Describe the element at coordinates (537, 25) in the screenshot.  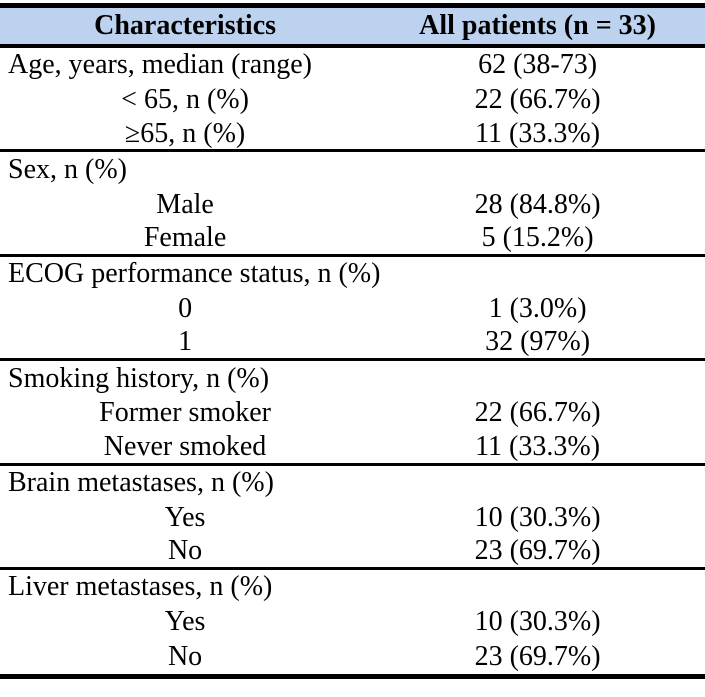
I see `header-all-patients: All patients (n = 33)` at that location.